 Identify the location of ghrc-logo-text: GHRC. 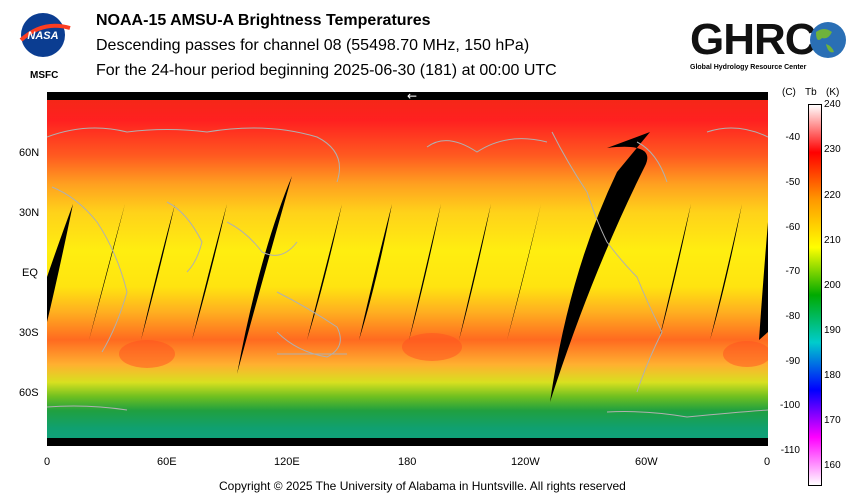
(753, 39).